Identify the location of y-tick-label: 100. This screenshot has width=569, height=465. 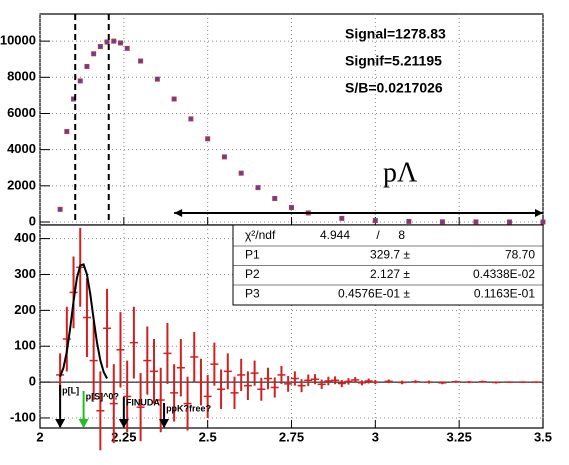
(25, 345).